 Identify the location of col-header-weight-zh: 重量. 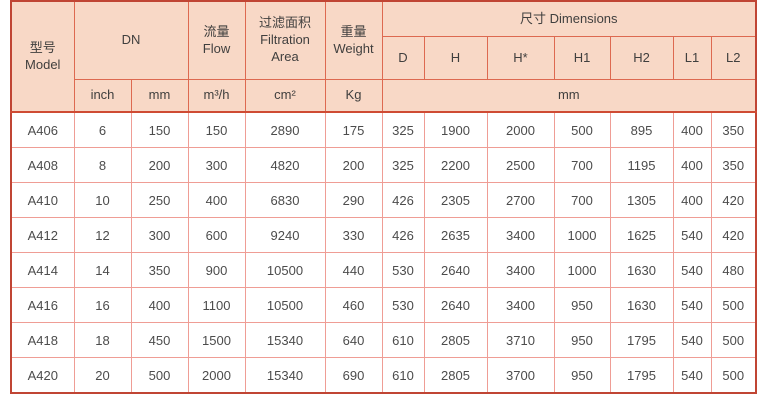
(353, 31).